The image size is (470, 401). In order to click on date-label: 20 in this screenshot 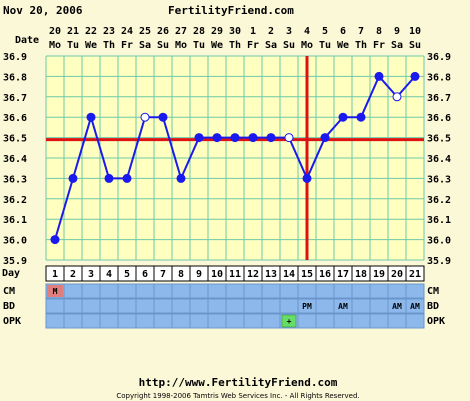, I will do `click(55, 31)`.